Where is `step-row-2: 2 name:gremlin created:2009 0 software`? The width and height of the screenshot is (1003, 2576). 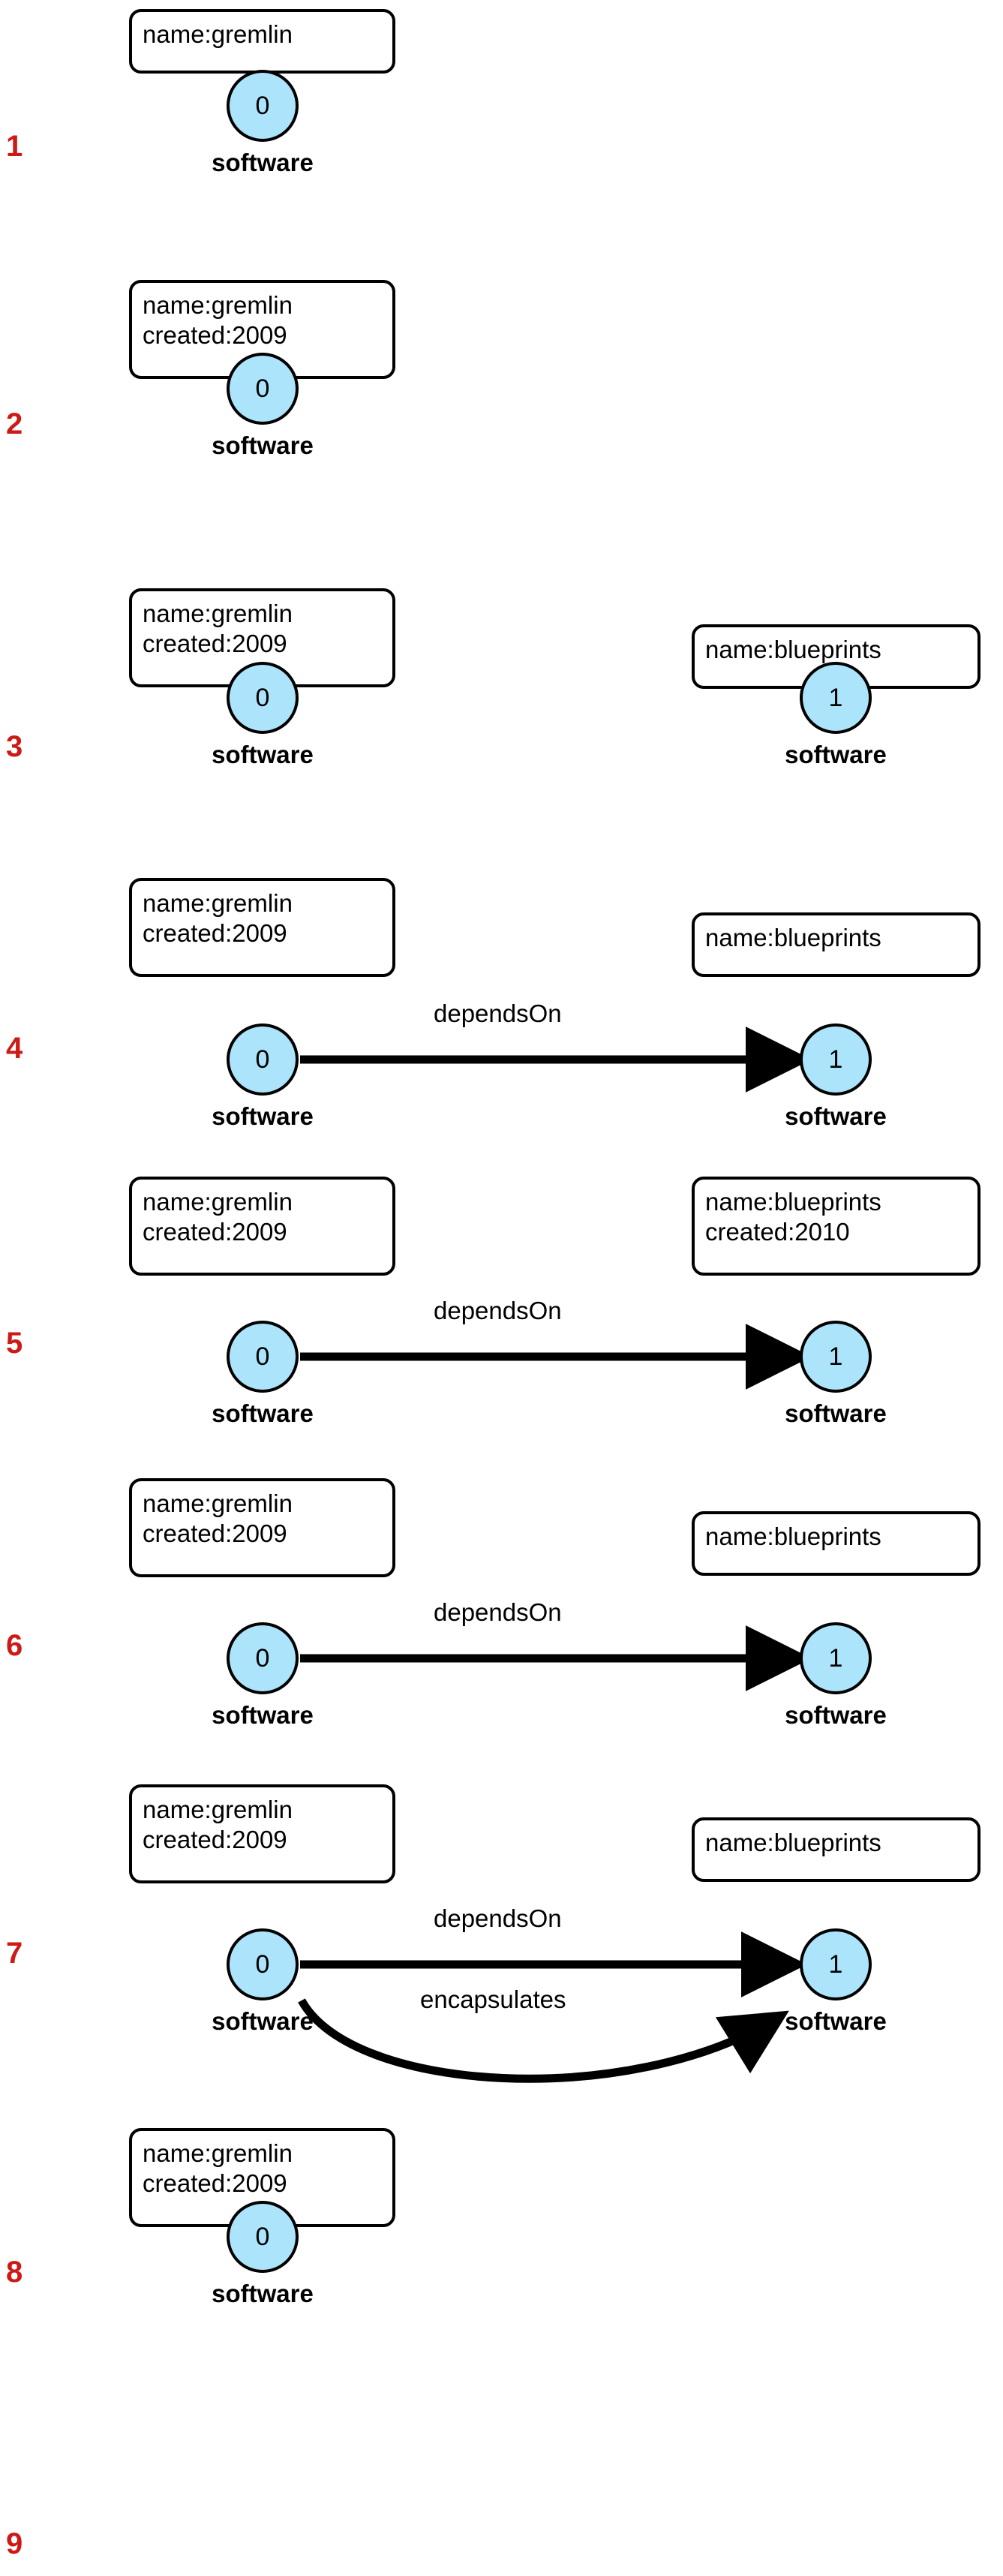
step-row-2: 2 name:gremlin created:2009 0 software is located at coordinates (501, 410).